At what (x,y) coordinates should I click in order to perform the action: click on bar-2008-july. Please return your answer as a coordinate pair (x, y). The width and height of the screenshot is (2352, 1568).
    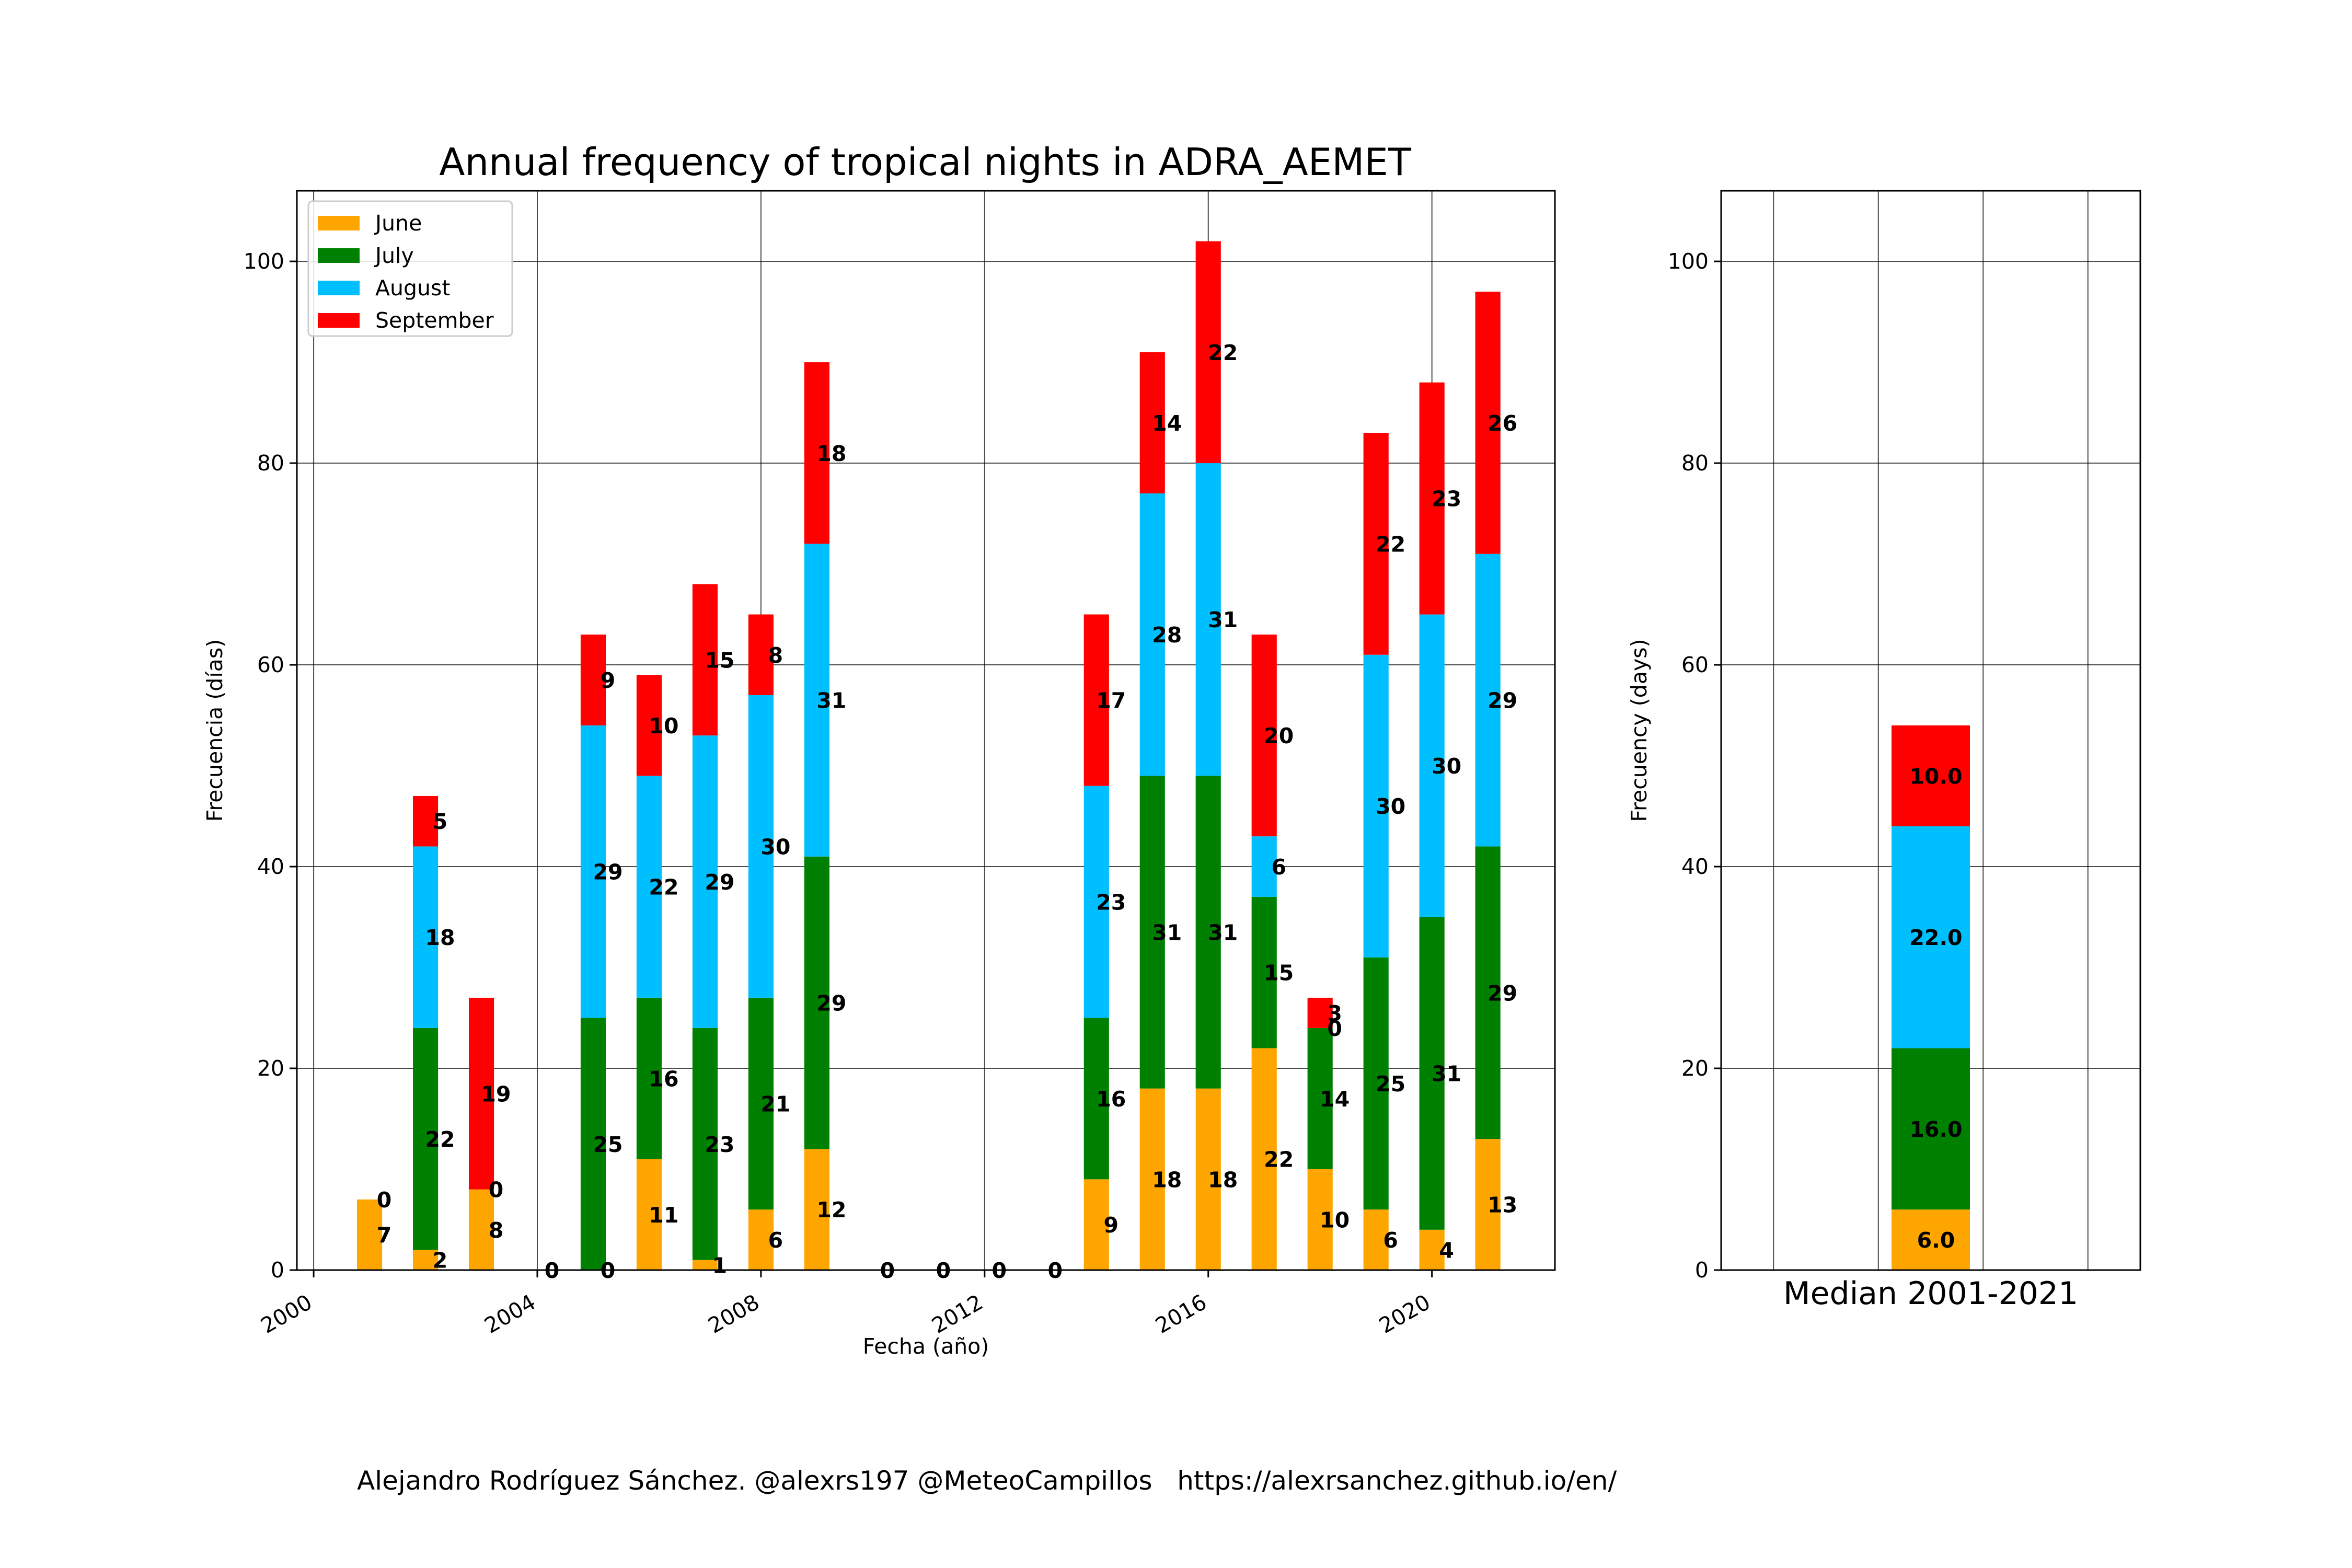
    Looking at the image, I should click on (761, 1103).